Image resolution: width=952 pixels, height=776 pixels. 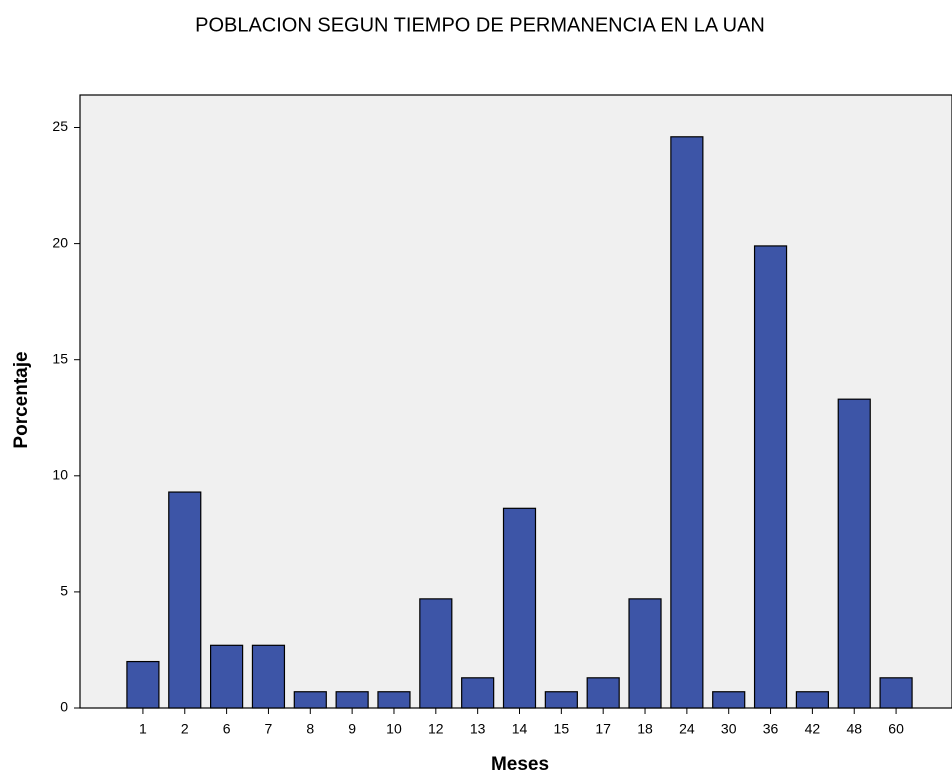 I want to click on x-tick-label: 12, so click(x=436, y=729).